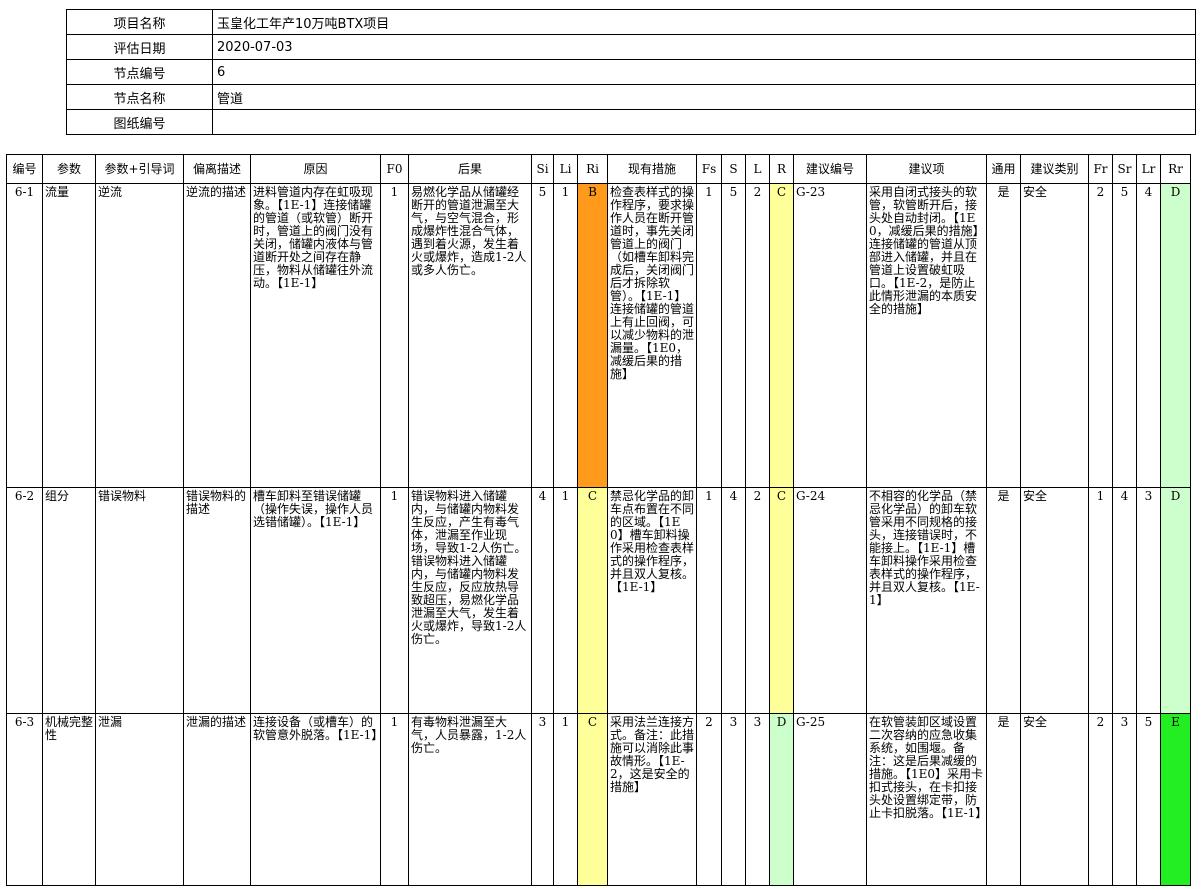 The image size is (1204, 889). Describe the element at coordinates (704, 47) in the screenshot. I see `info-value: 2020-07-03` at that location.